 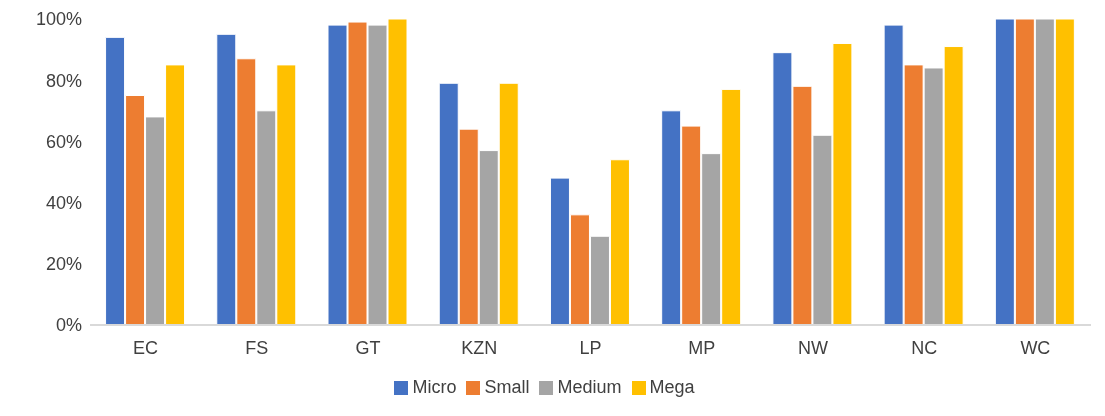 What do you see at coordinates (672, 387) in the screenshot?
I see `legend-label: Mega` at bounding box center [672, 387].